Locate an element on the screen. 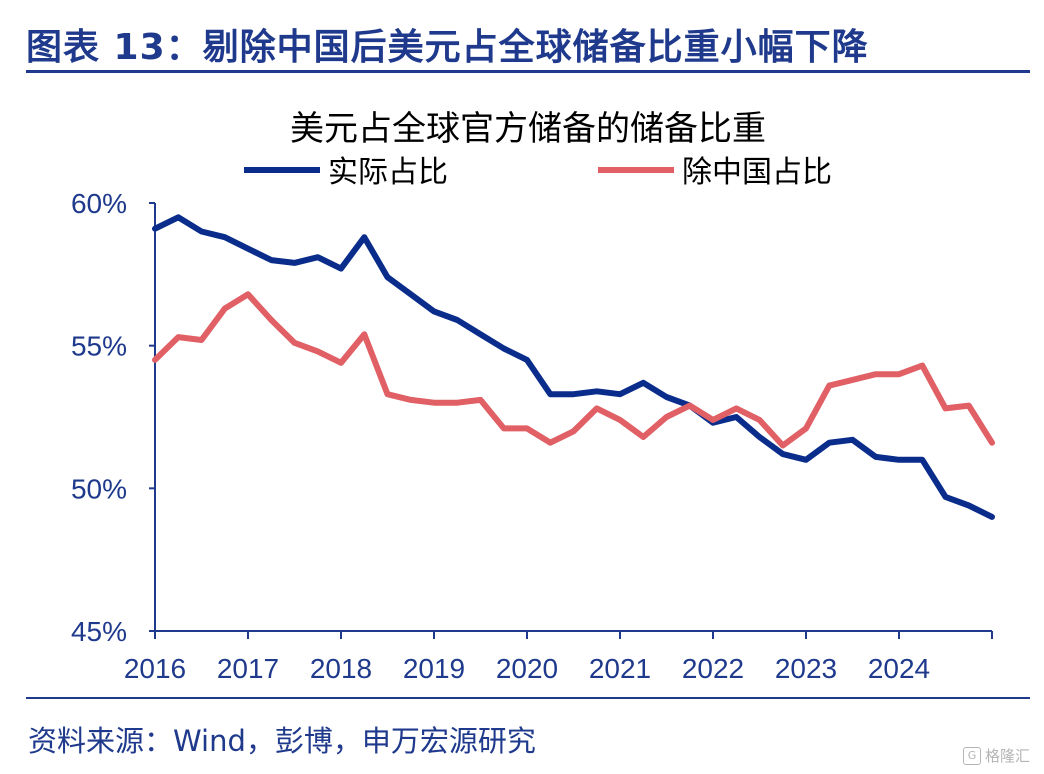  x-tick-label: 2020 is located at coordinates (527, 668).